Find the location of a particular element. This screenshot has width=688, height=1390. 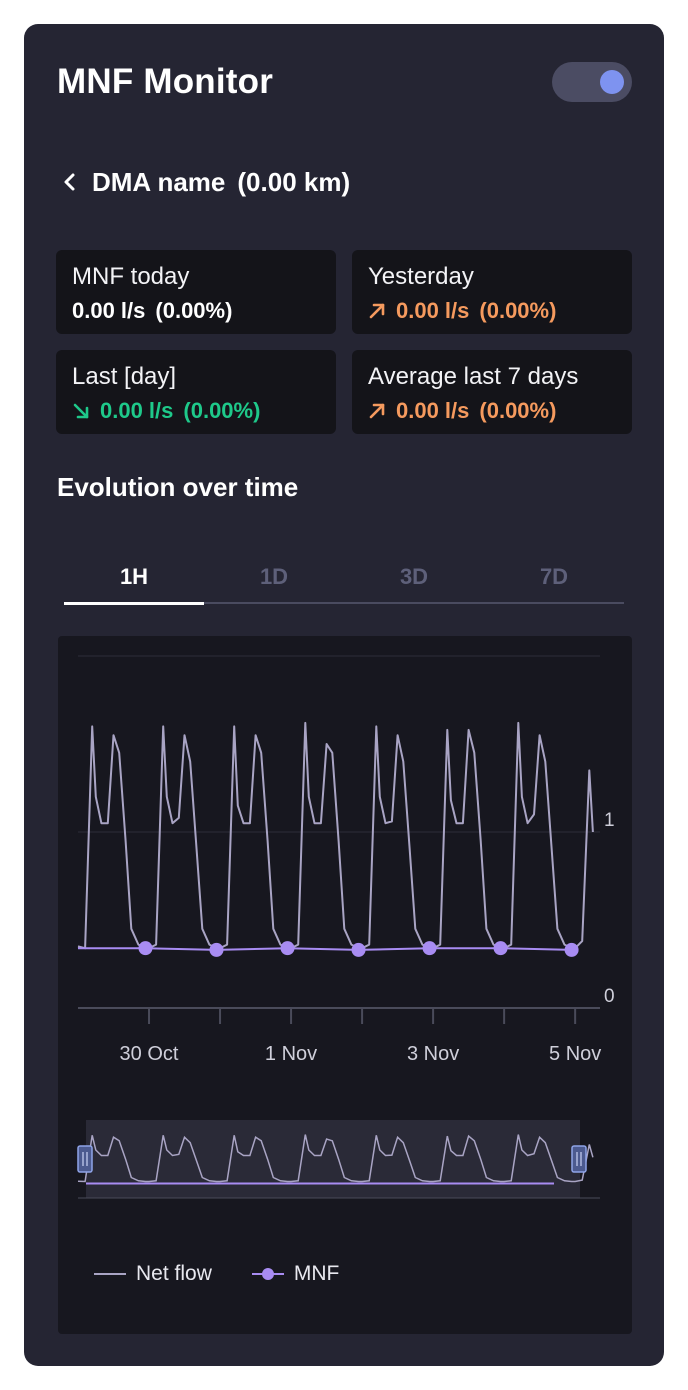

legend-mnf: MNF is located at coordinates (295, 1274).